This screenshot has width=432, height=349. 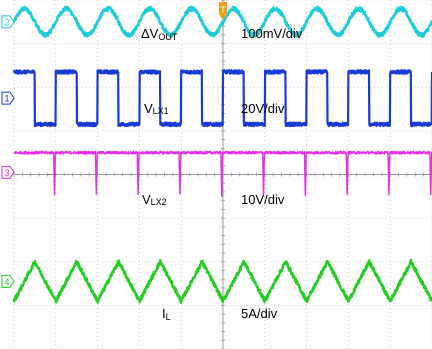 What do you see at coordinates (259, 313) in the screenshot?
I see `scale-il: 5A/div` at bounding box center [259, 313].